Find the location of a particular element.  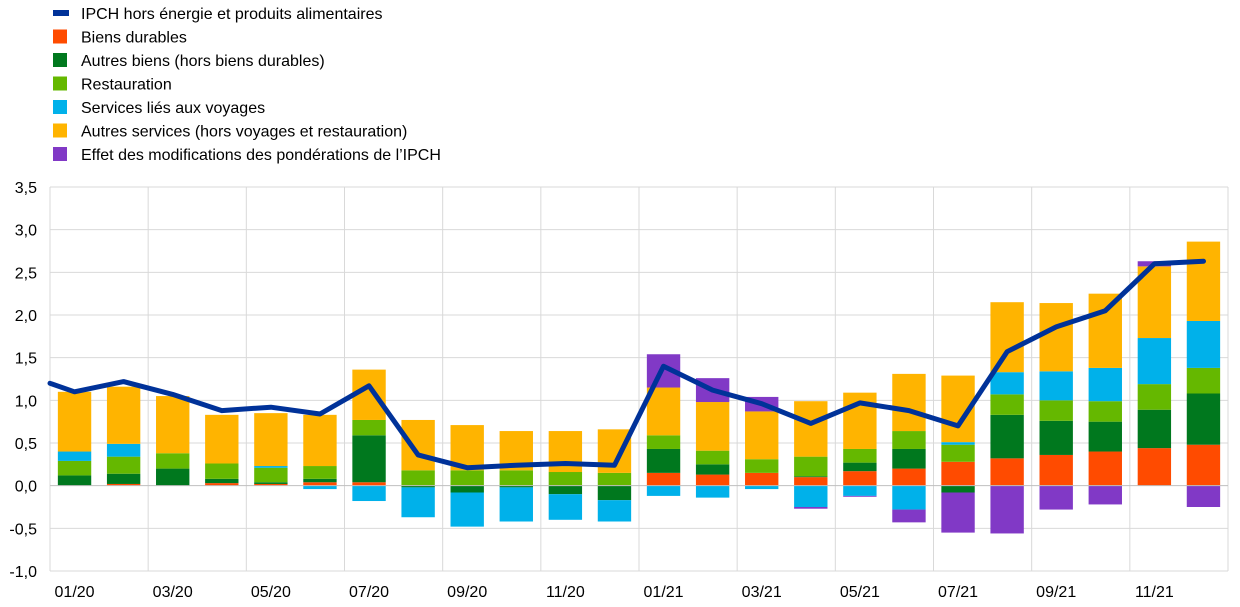

legend-label: Services liés aux voyages is located at coordinates (173, 108).